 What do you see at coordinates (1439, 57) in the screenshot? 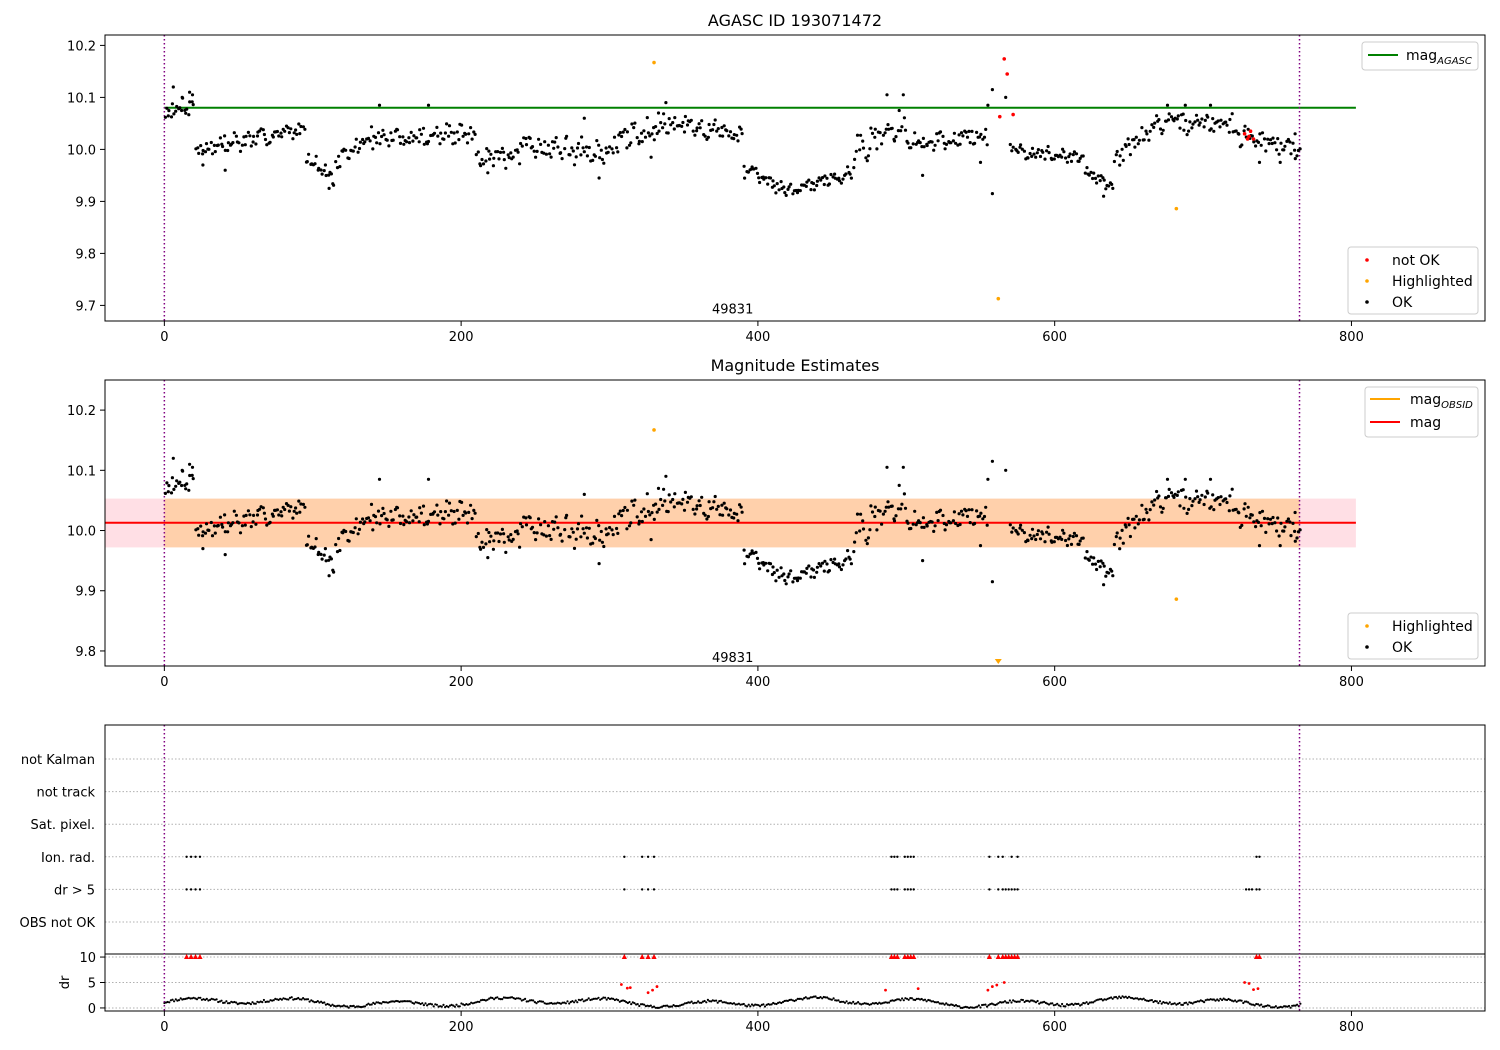
I see `legend-mag-agasc-label: magAGASC` at bounding box center [1439, 57].